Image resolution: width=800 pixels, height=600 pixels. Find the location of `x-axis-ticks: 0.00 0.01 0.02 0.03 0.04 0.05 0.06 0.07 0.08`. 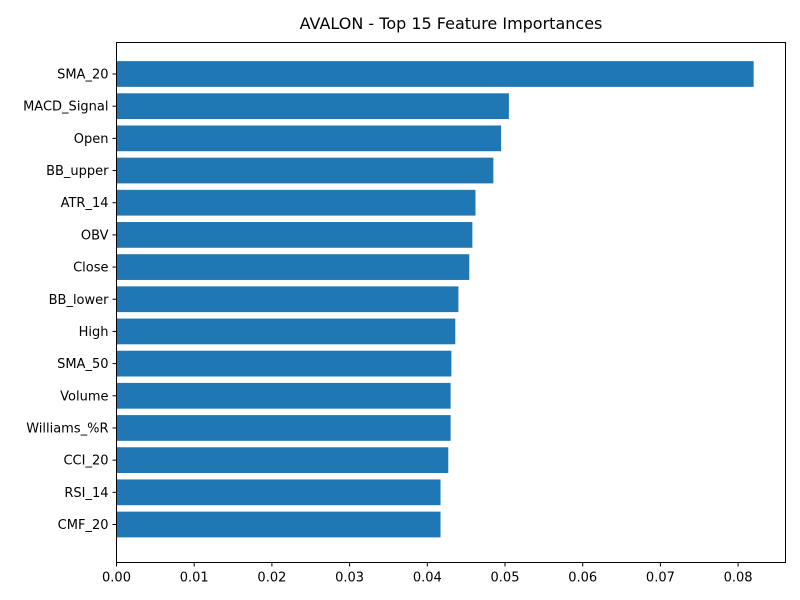

x-axis-ticks: 0.00 0.01 0.02 0.03 0.04 0.05 0.06 0.07 0.08 is located at coordinates (427, 574).